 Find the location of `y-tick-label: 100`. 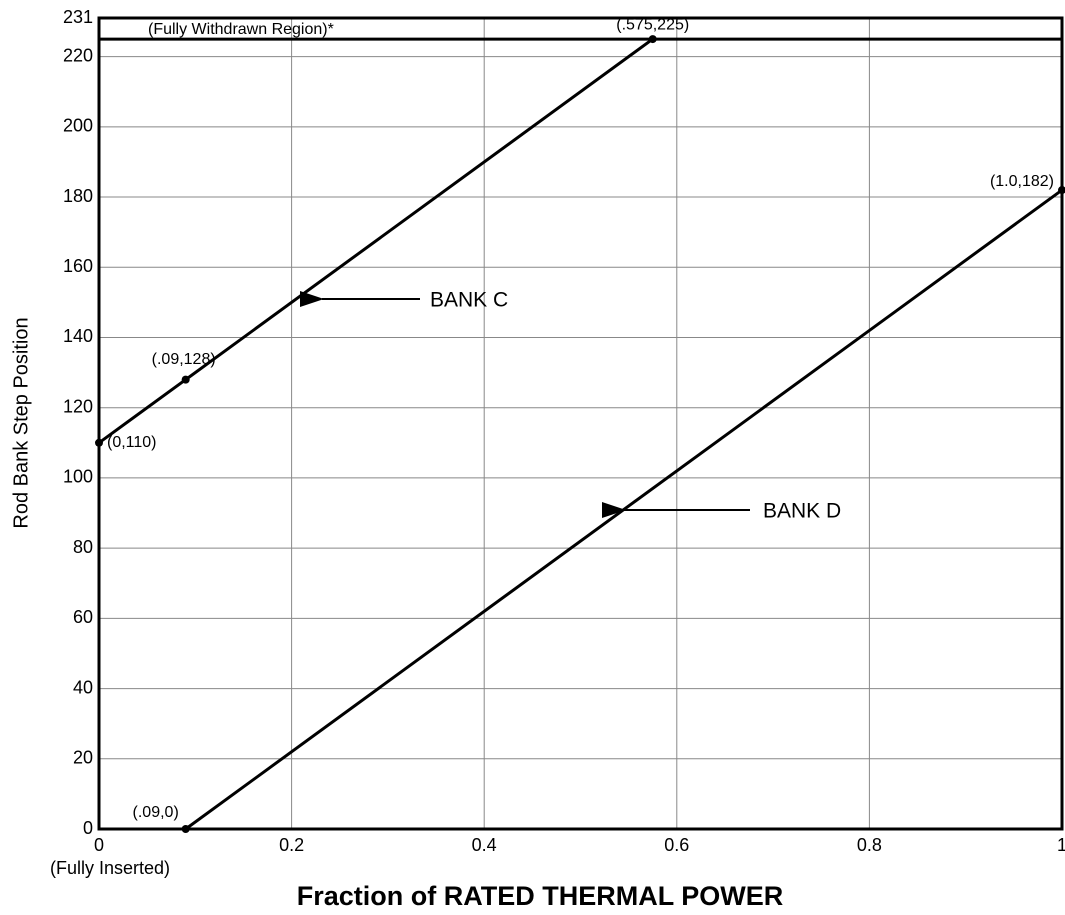

y-tick-label: 100 is located at coordinates (78, 477).